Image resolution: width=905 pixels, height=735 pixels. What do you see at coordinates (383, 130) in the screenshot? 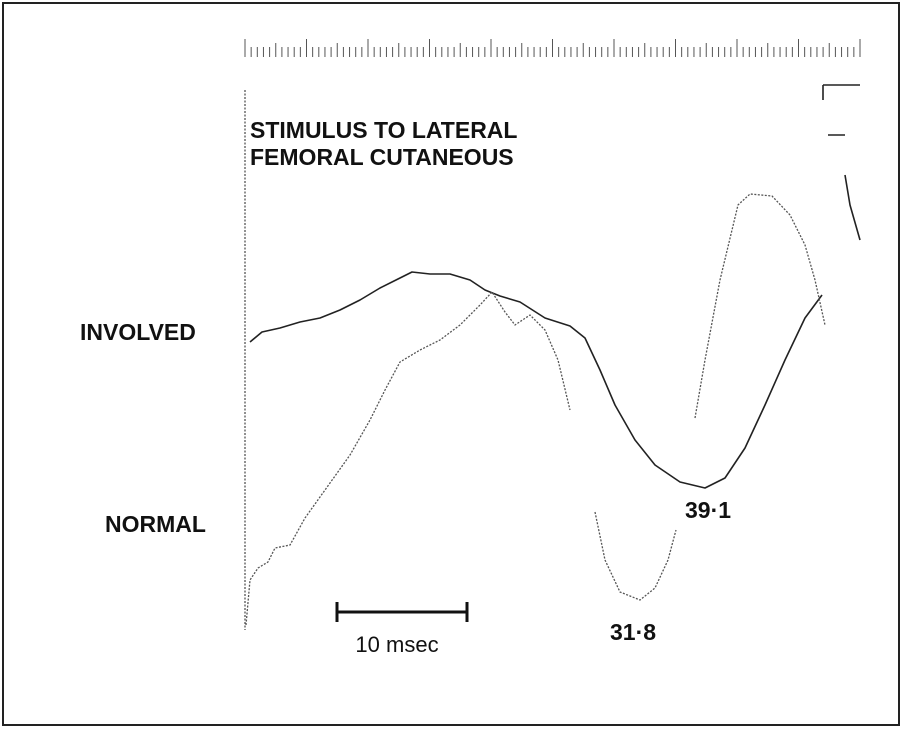
I see `stimulus-label: STIMULUS TO LATERAL` at bounding box center [383, 130].